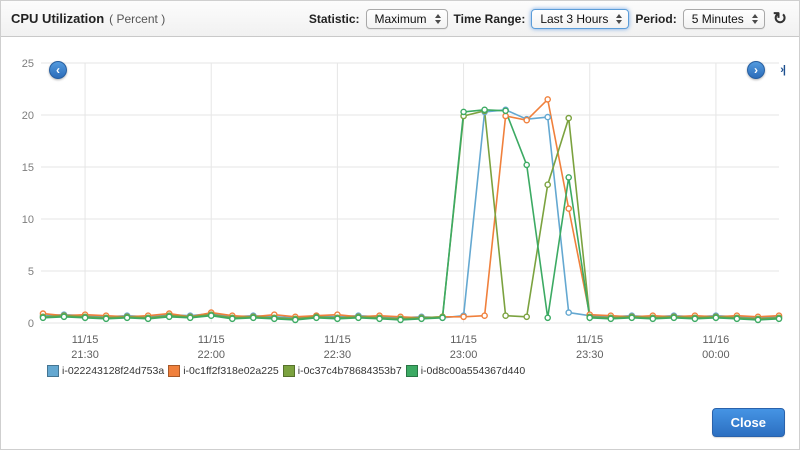 The width and height of the screenshot is (800, 450). Describe the element at coordinates (656, 18) in the screenshot. I see `period-label: Period:` at that location.